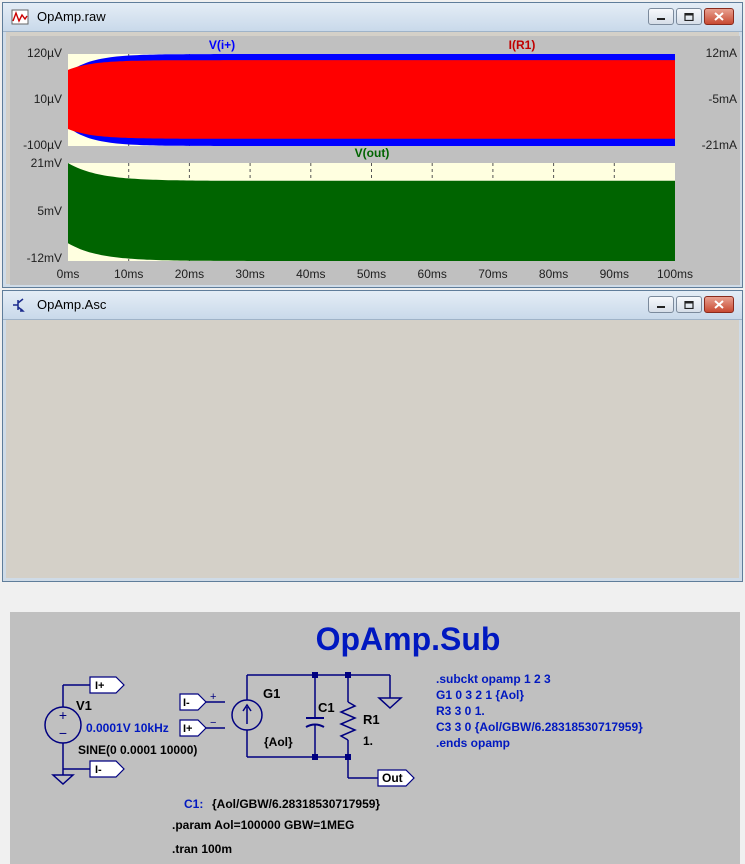 This screenshot has width=745, height=864. What do you see at coordinates (127, 728) in the screenshot?
I see `v1-value: 0.0001V 10kHz` at bounding box center [127, 728].